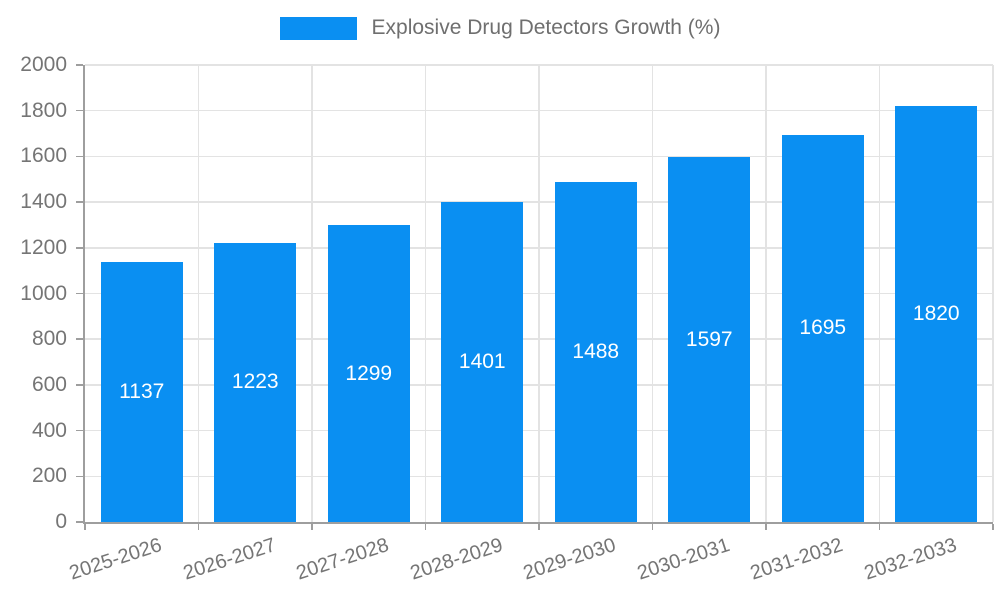 The width and height of the screenshot is (1000, 600). I want to click on legend-label: Explosive Drug Detectors Growth (%), so click(546, 27).